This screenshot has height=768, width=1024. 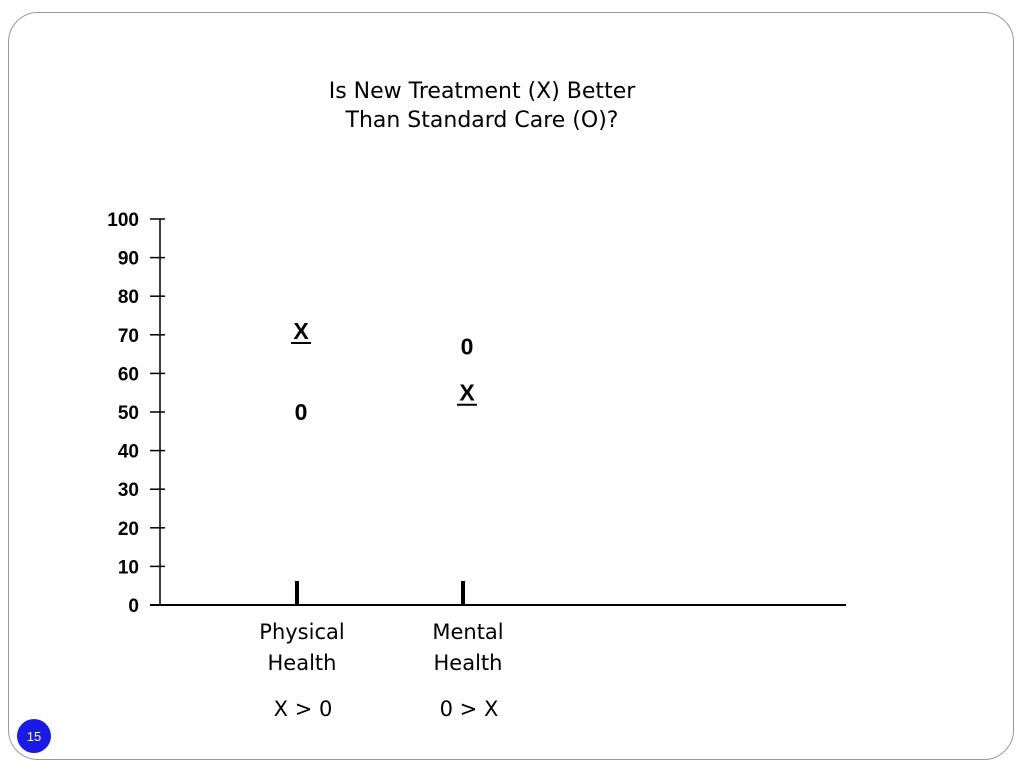 What do you see at coordinates (128, 529) in the screenshot?
I see `y-tick-label-20: 20` at bounding box center [128, 529].